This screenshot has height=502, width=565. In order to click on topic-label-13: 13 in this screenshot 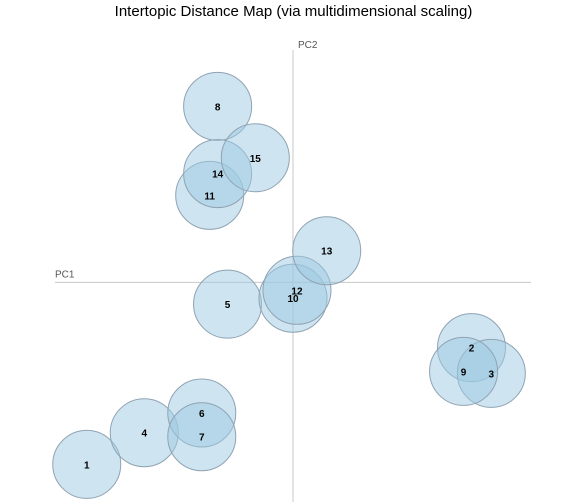, I will do `click(327, 252)`.